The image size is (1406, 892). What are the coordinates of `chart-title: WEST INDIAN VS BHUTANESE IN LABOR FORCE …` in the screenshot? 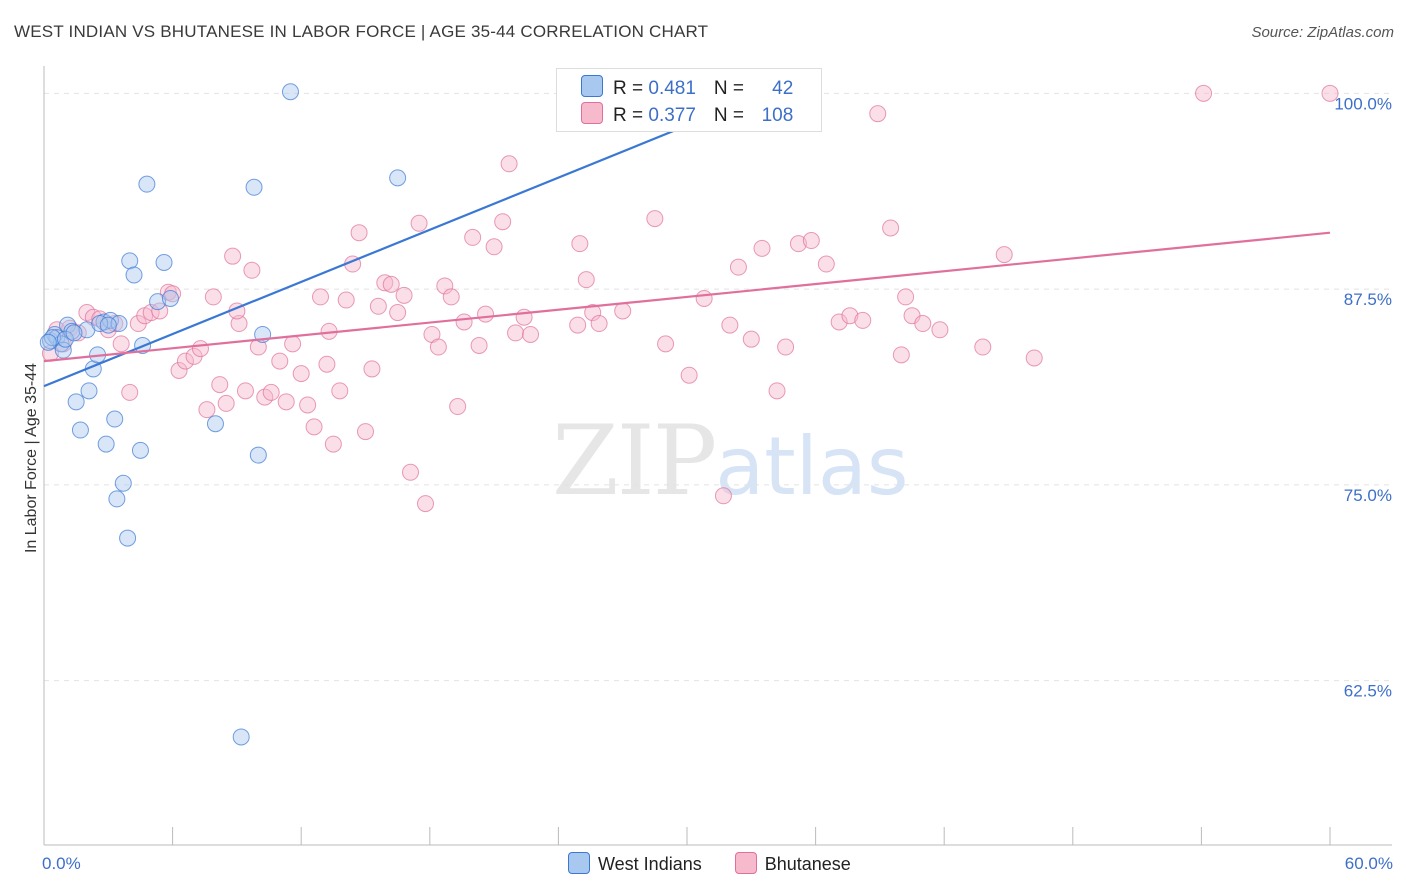 It's located at (361, 31).